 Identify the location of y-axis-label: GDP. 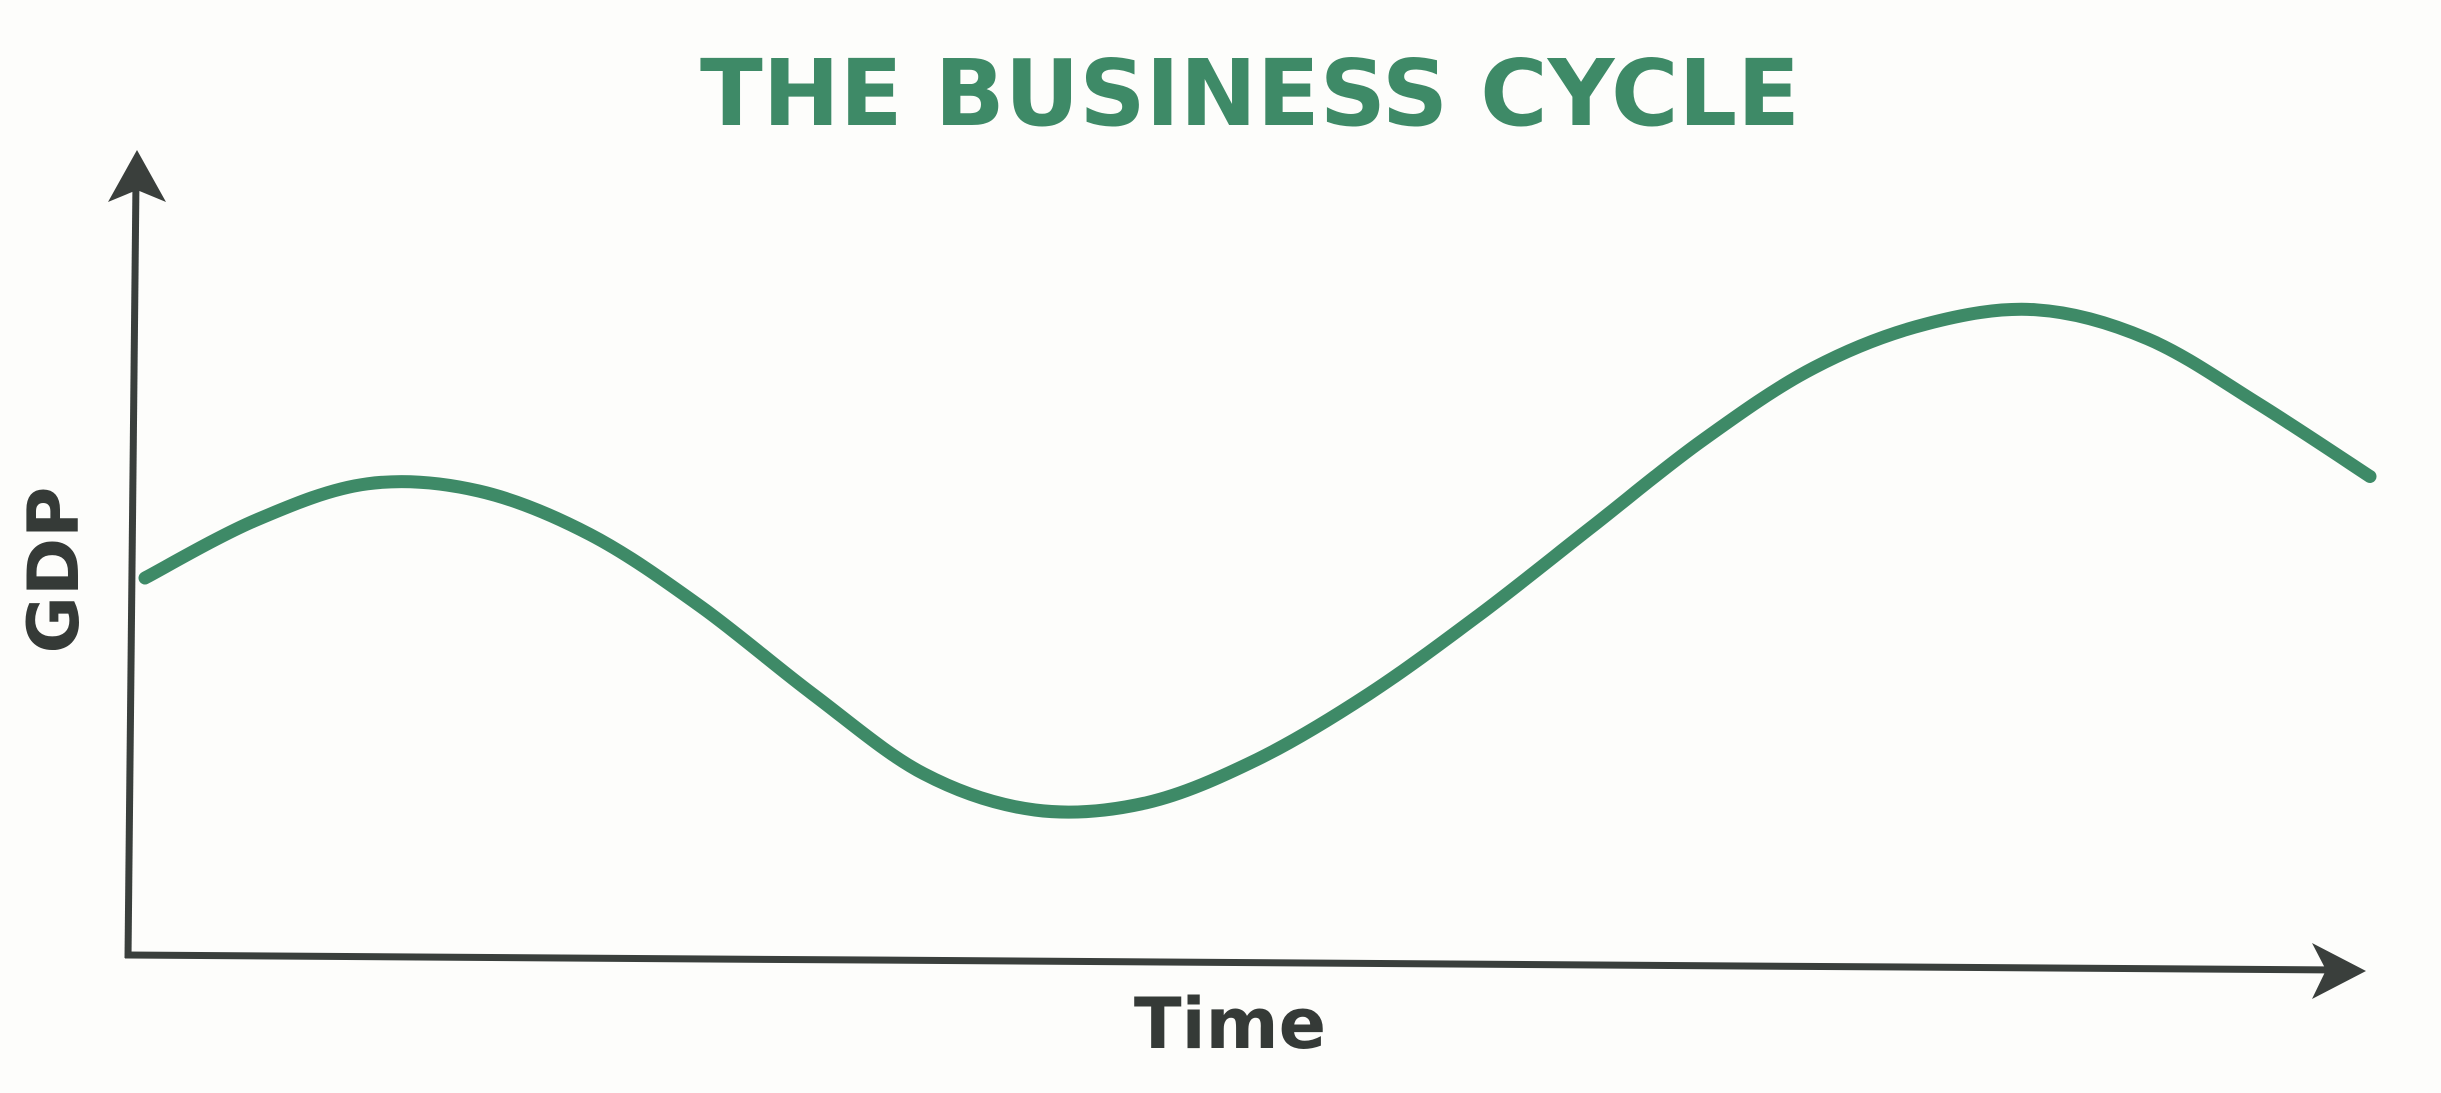
(54, 570).